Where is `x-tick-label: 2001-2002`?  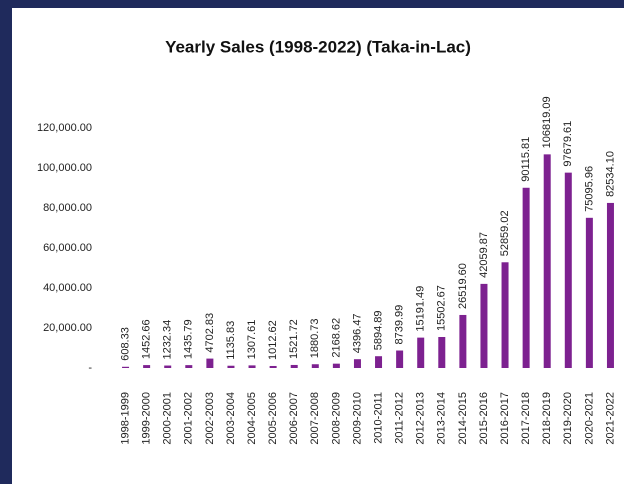
x-tick-label: 2001-2002 is located at coordinates (189, 418).